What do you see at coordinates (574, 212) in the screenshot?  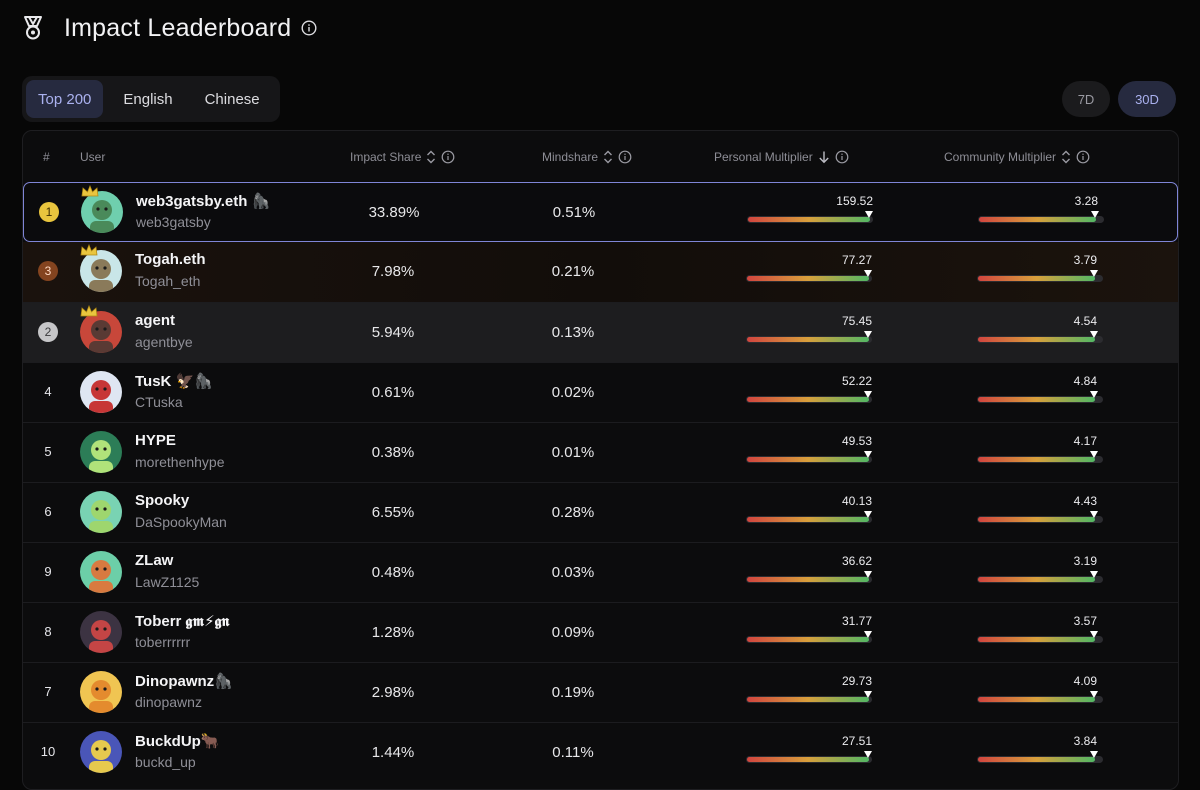 I see `mindshare-value: 0.51%` at bounding box center [574, 212].